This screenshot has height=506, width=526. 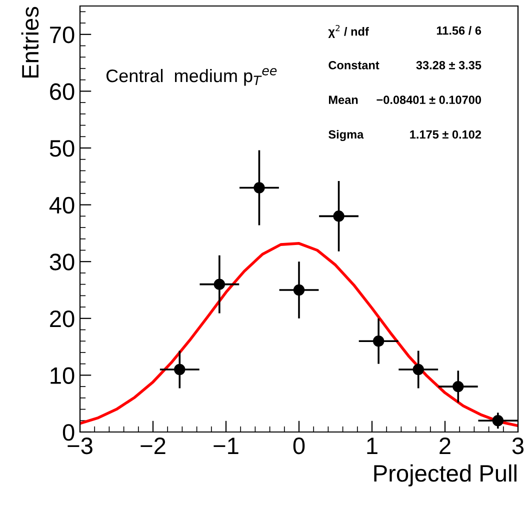 I want to click on annotation: Mean, so click(x=343, y=100).